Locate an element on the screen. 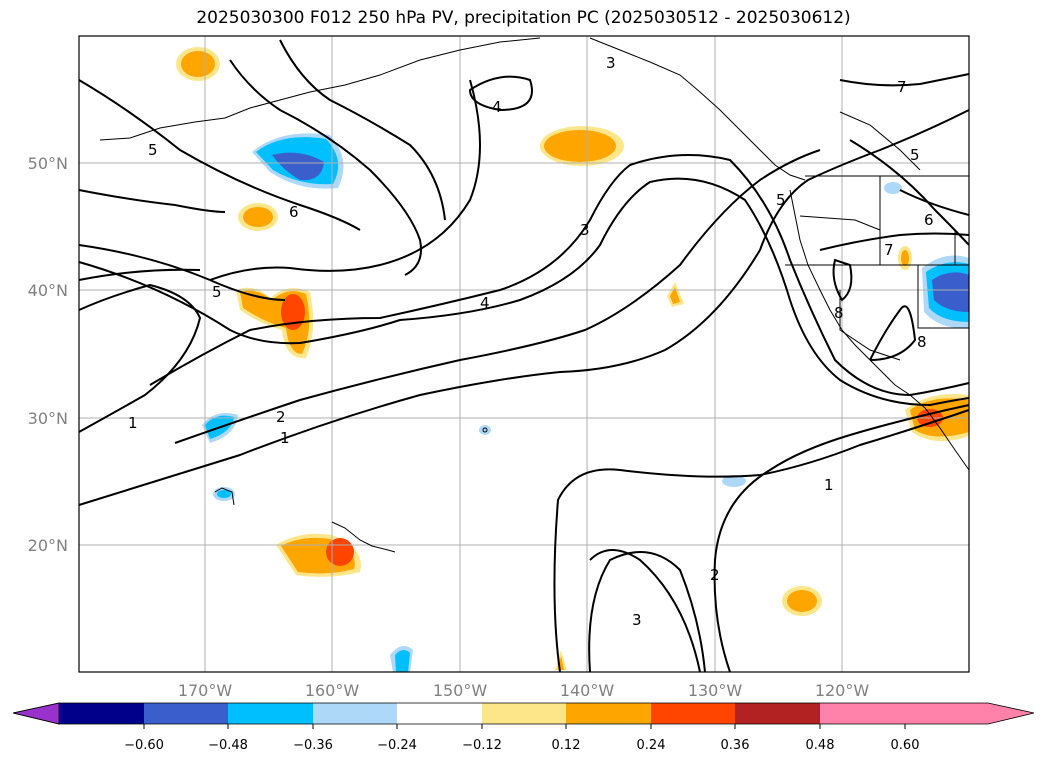  lat-label: 30°N is located at coordinates (48, 418).